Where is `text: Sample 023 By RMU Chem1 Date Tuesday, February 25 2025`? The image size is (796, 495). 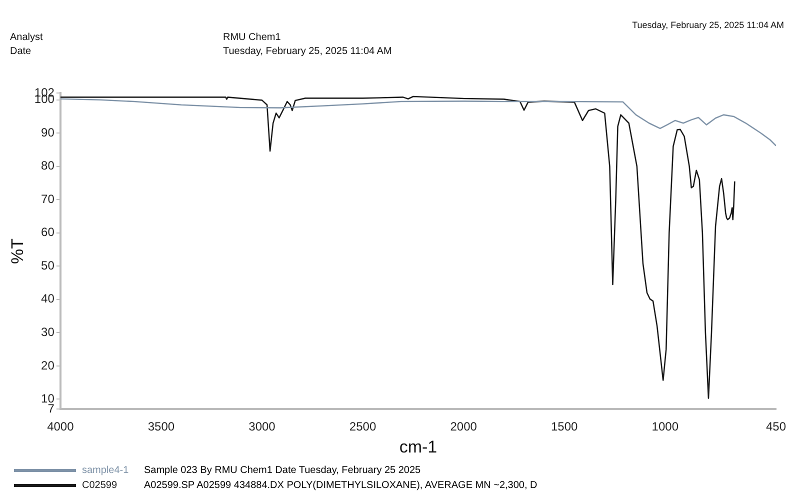
text: Sample 023 By RMU Chem1 Date Tuesday, February 25 2025 is located at coordinates (282, 470).